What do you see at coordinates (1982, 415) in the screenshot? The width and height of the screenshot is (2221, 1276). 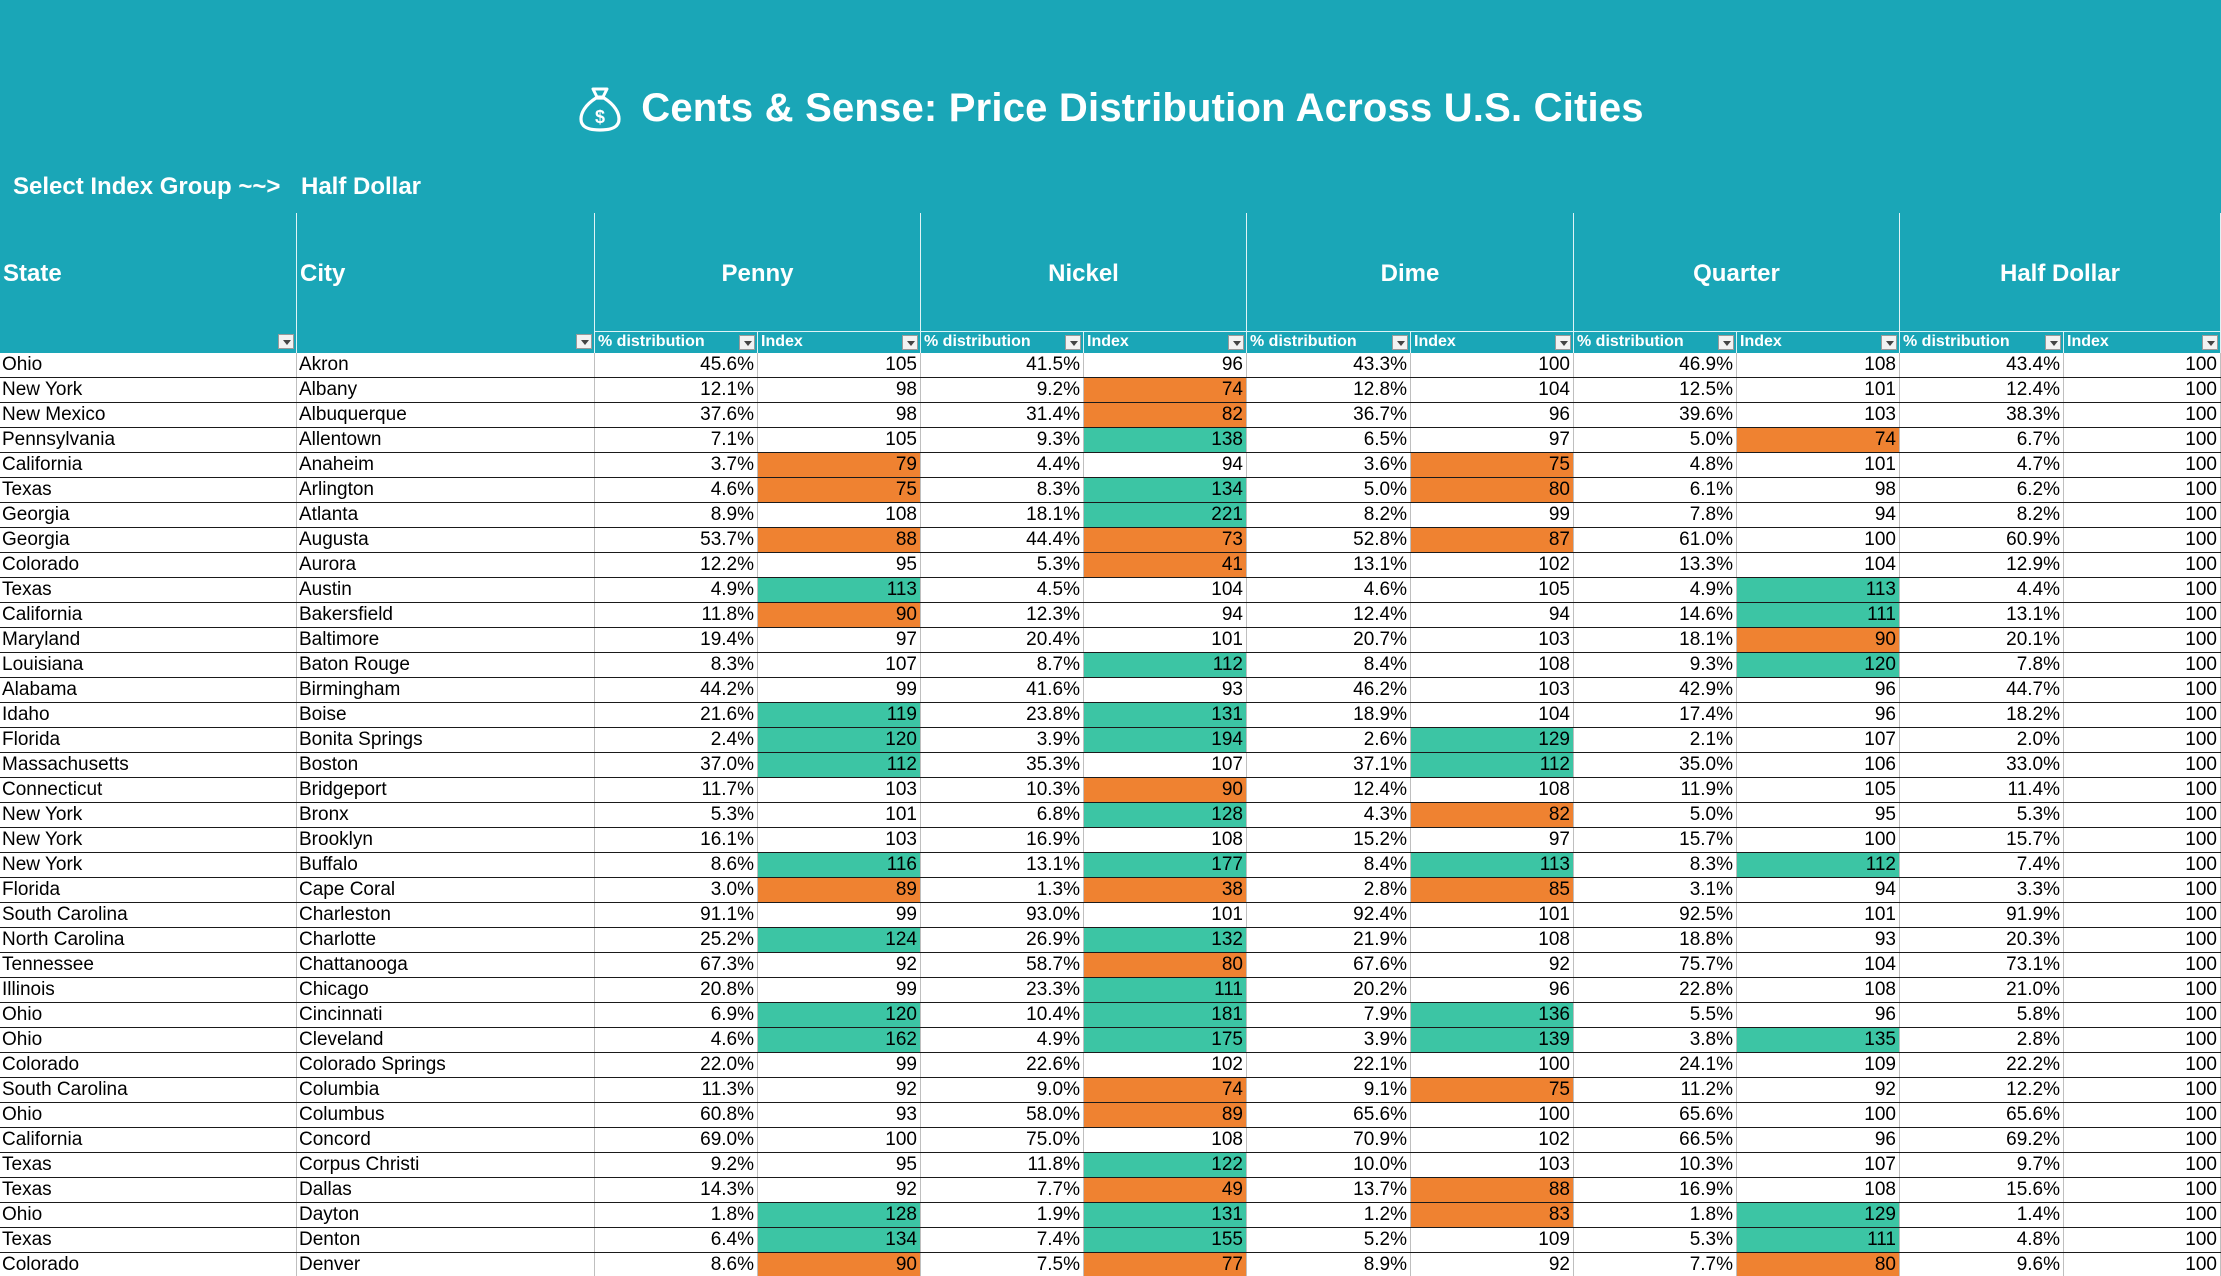 I see `cell-distribution: 38.3%` at bounding box center [1982, 415].